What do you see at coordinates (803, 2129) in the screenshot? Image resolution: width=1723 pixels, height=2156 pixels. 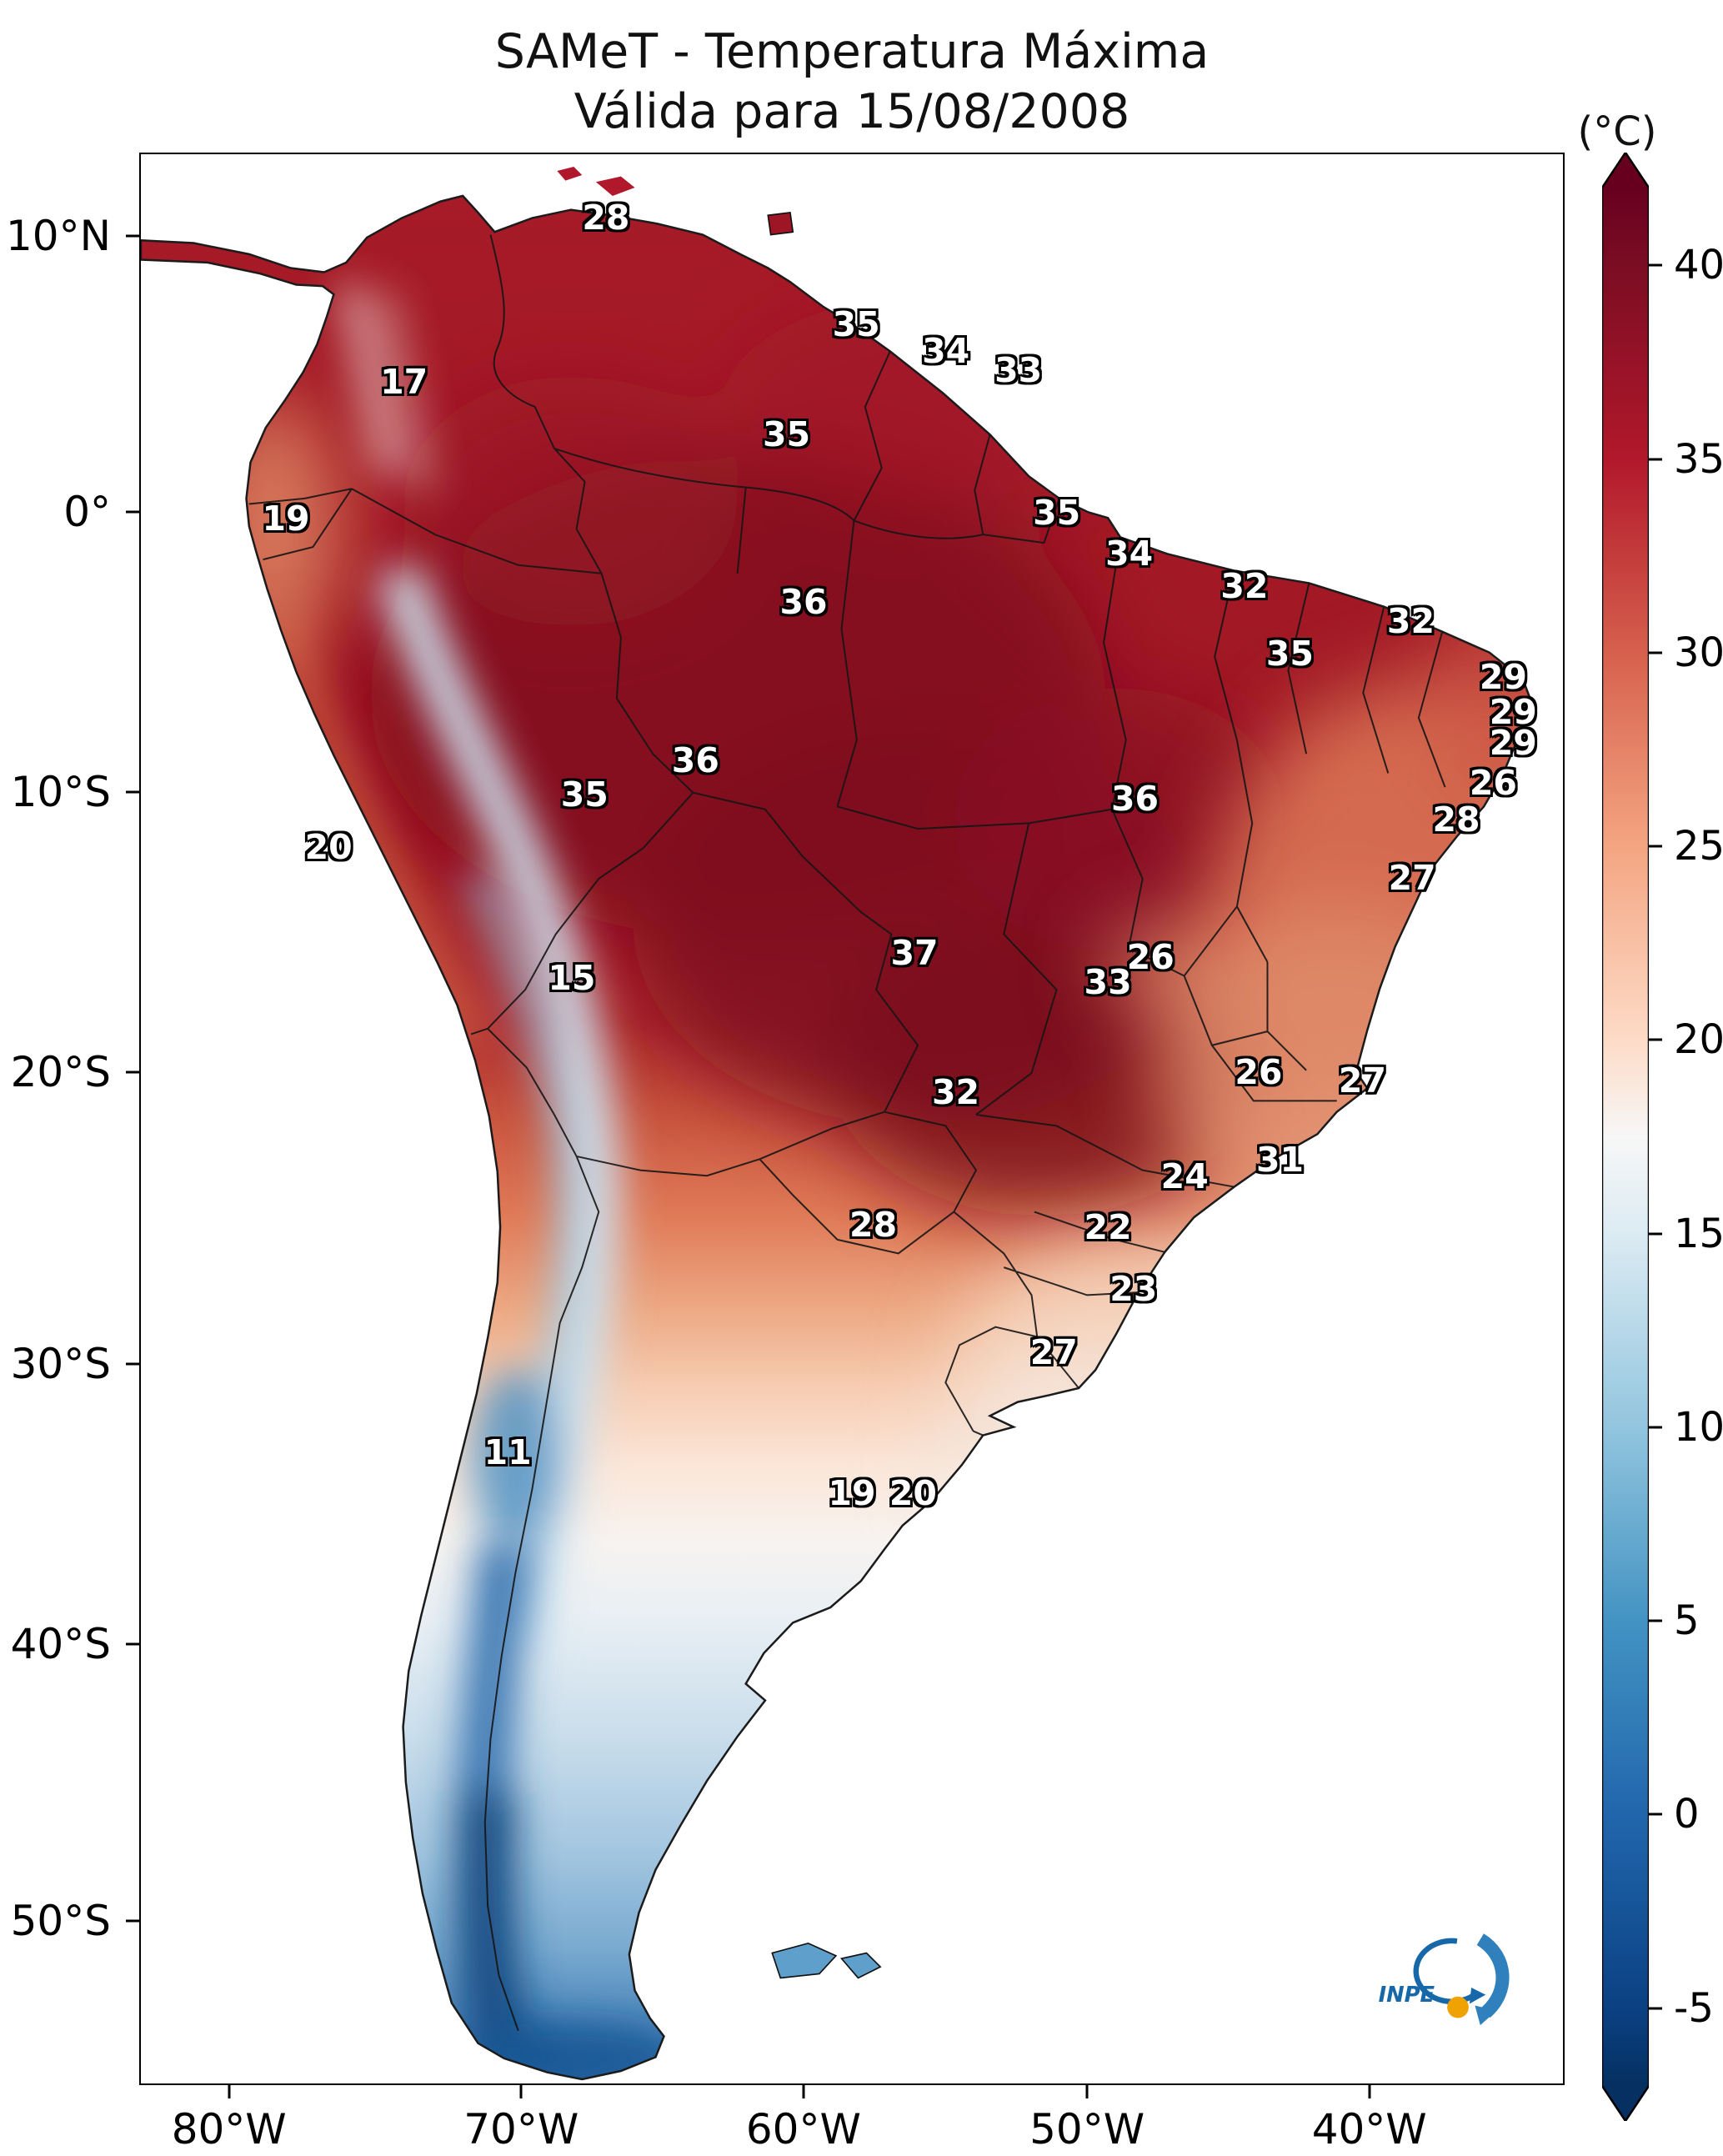 I see `axis-tick-label: 60°W` at bounding box center [803, 2129].